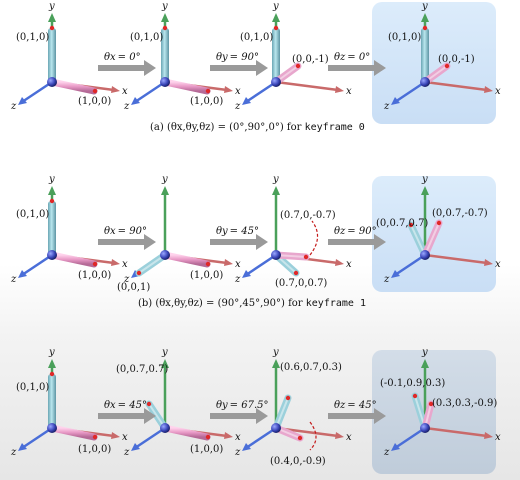  I want to click on c-step-0-theta-symbol: θx, so click(110, 405).